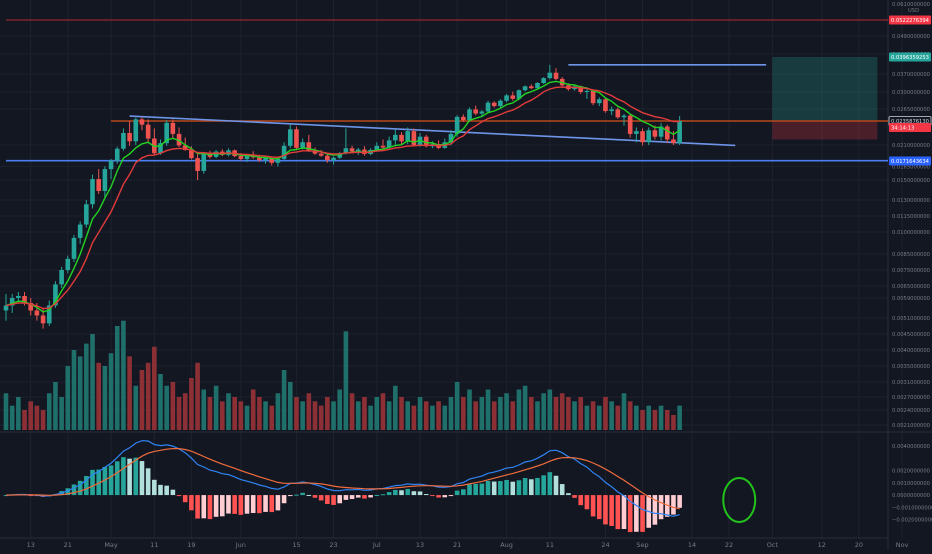  Describe the element at coordinates (739, 500) in the screenshot. I see `circle-annotation` at that location.